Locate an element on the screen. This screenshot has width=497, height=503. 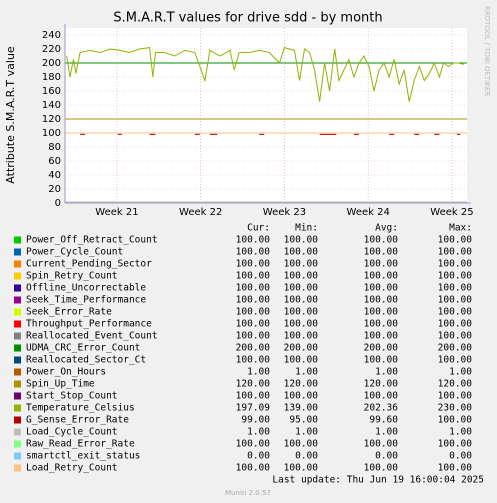
legend-label: Power_Off_Retract_Count is located at coordinates (92, 240).